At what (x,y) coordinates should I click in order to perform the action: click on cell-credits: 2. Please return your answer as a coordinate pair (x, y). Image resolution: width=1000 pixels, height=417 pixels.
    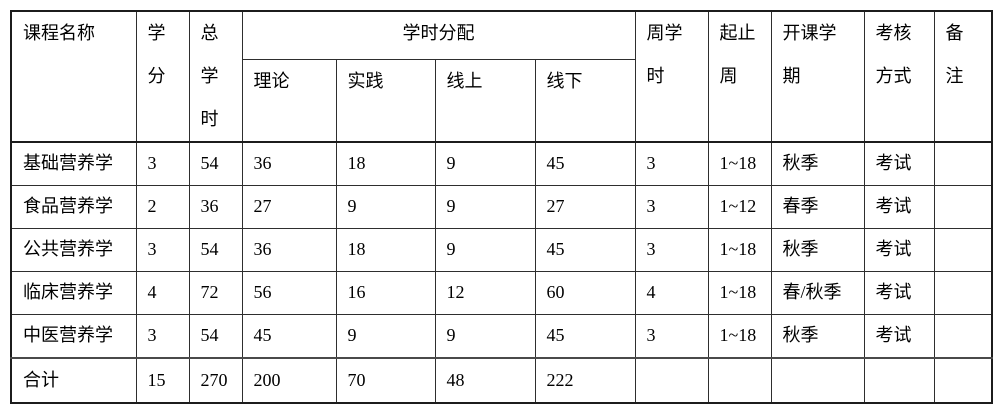
    Looking at the image, I should click on (162, 207).